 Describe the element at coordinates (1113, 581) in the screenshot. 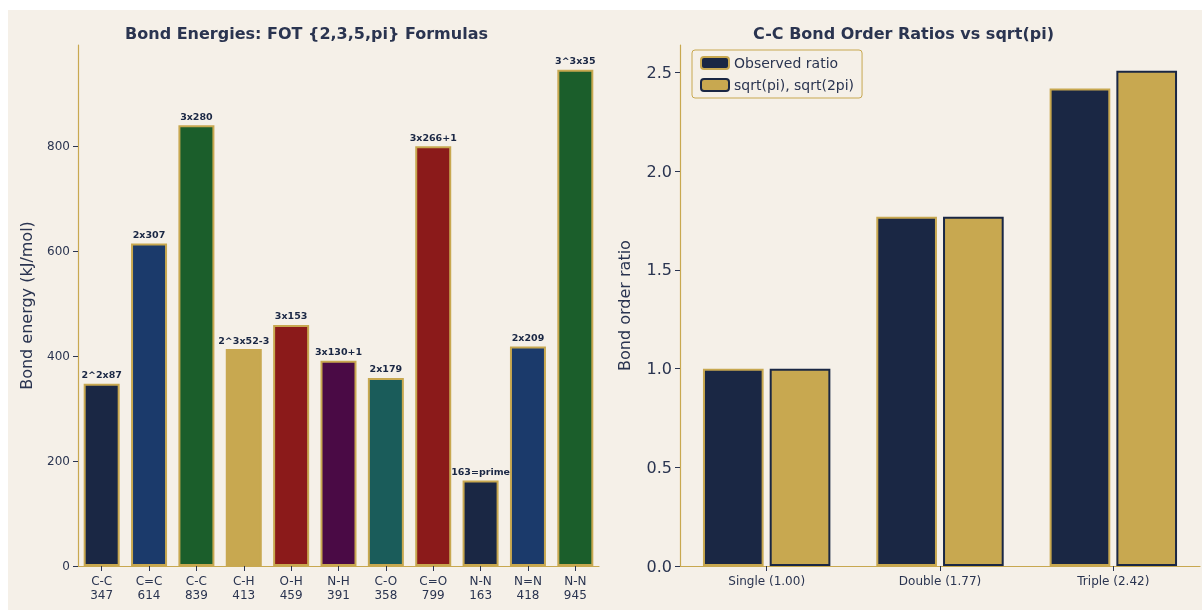

I see `x-tick-label: Triple (2.42)` at that location.